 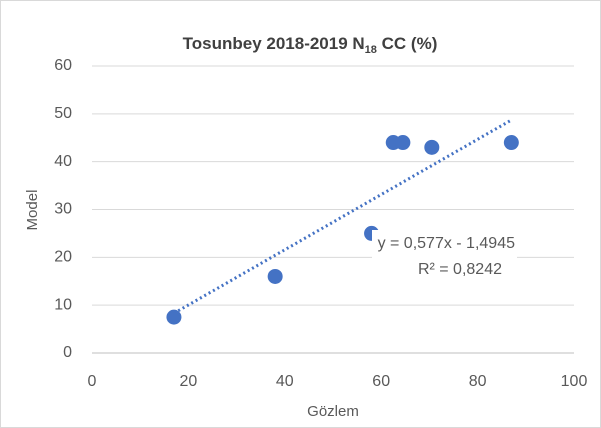 What do you see at coordinates (63, 209) in the screenshot?
I see `y-tick-label: 30` at bounding box center [63, 209].